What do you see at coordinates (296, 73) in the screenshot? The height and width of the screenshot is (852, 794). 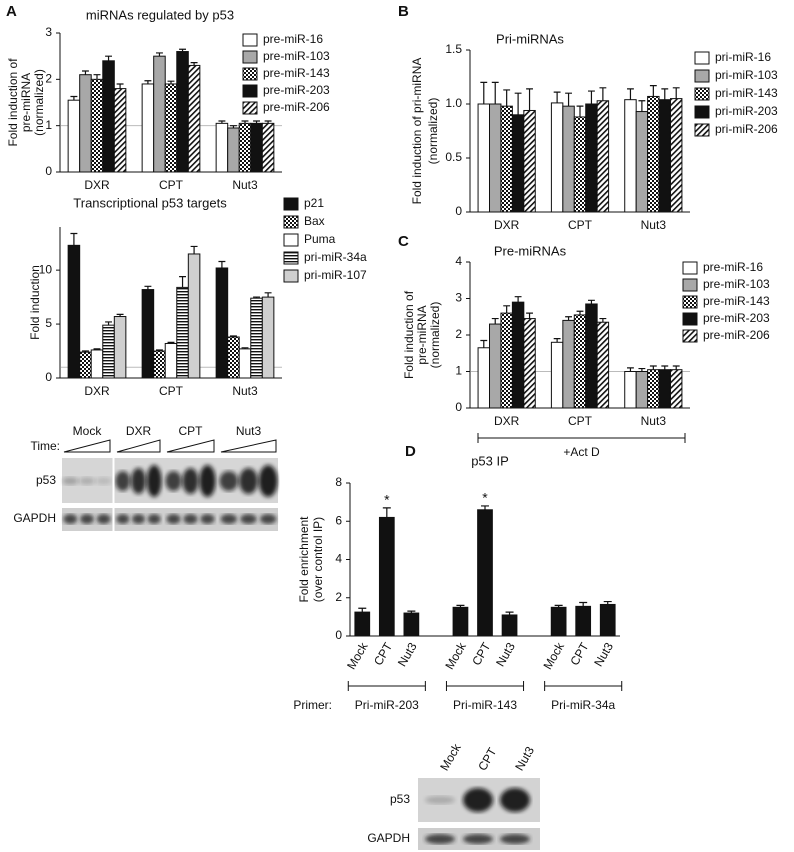 I see `legend-label: pre-miR-143` at bounding box center [296, 73].